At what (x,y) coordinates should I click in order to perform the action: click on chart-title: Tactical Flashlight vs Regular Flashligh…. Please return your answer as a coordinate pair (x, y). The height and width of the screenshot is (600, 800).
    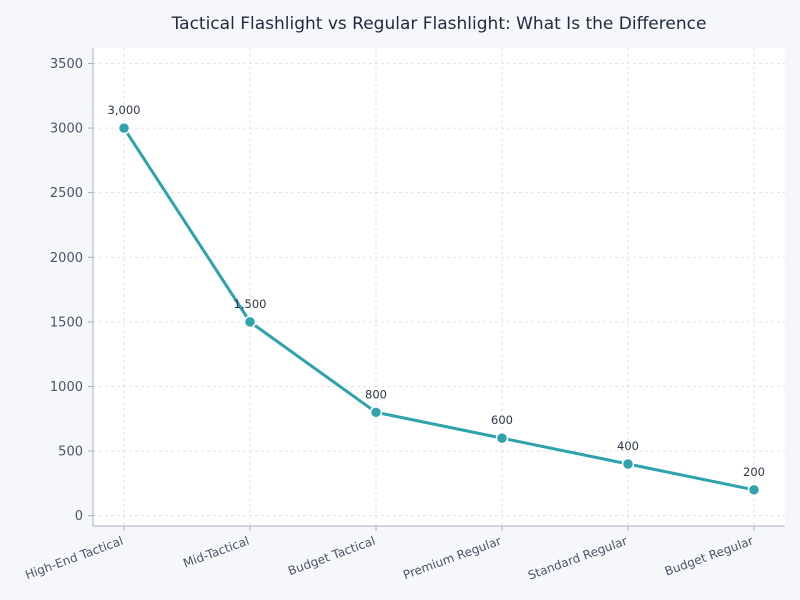
    Looking at the image, I should click on (439, 24).